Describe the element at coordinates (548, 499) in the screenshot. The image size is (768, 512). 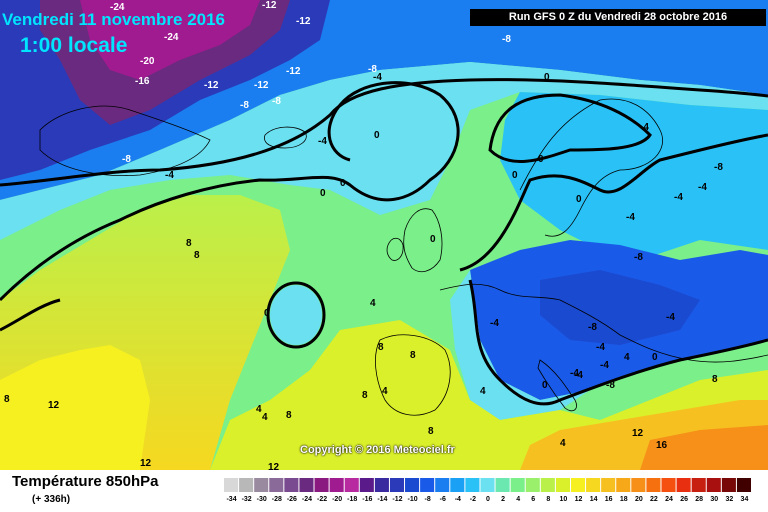
I see `scale-tick-label: 8` at that location.